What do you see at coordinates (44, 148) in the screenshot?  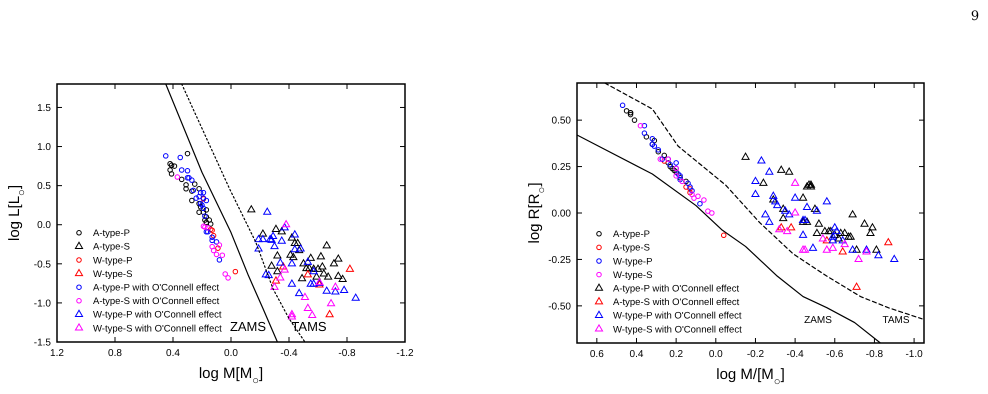 I see `y-tick-label: 1.0` at bounding box center [44, 148].